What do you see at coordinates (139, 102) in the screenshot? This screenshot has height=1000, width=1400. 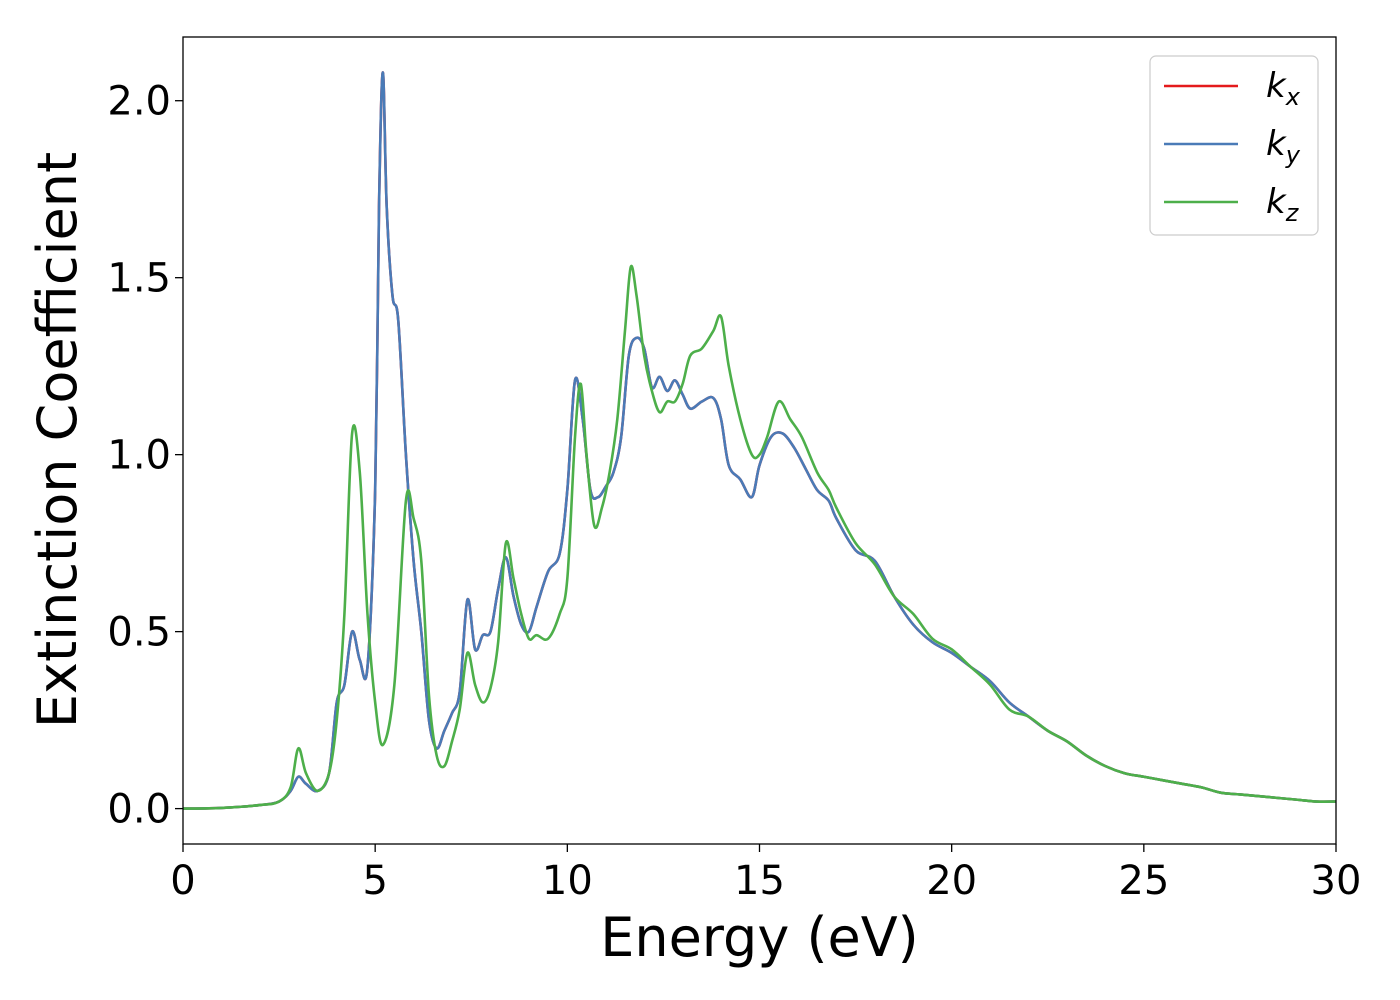 I see `y-tick-label: 2.0` at bounding box center [139, 102].